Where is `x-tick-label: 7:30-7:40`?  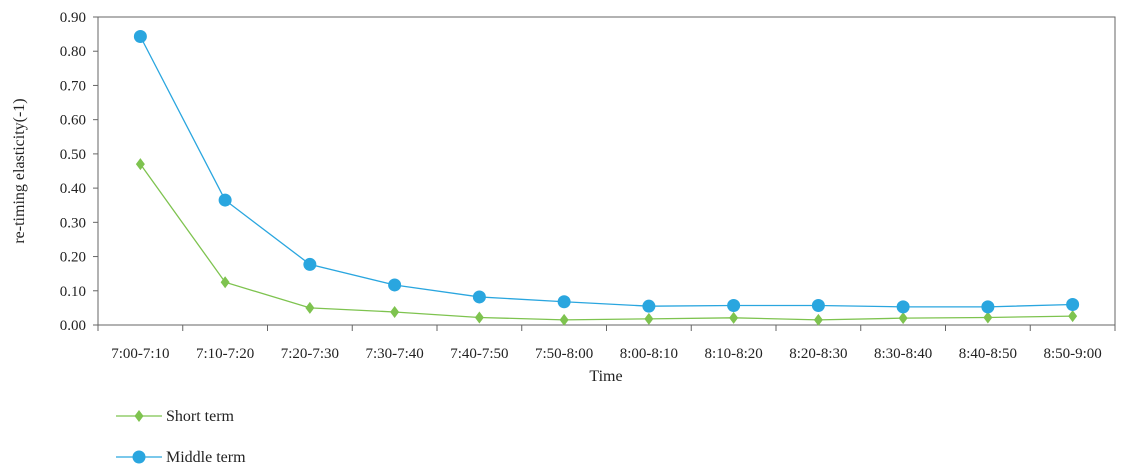 x-tick-label: 7:30-7:40 is located at coordinates (394, 354).